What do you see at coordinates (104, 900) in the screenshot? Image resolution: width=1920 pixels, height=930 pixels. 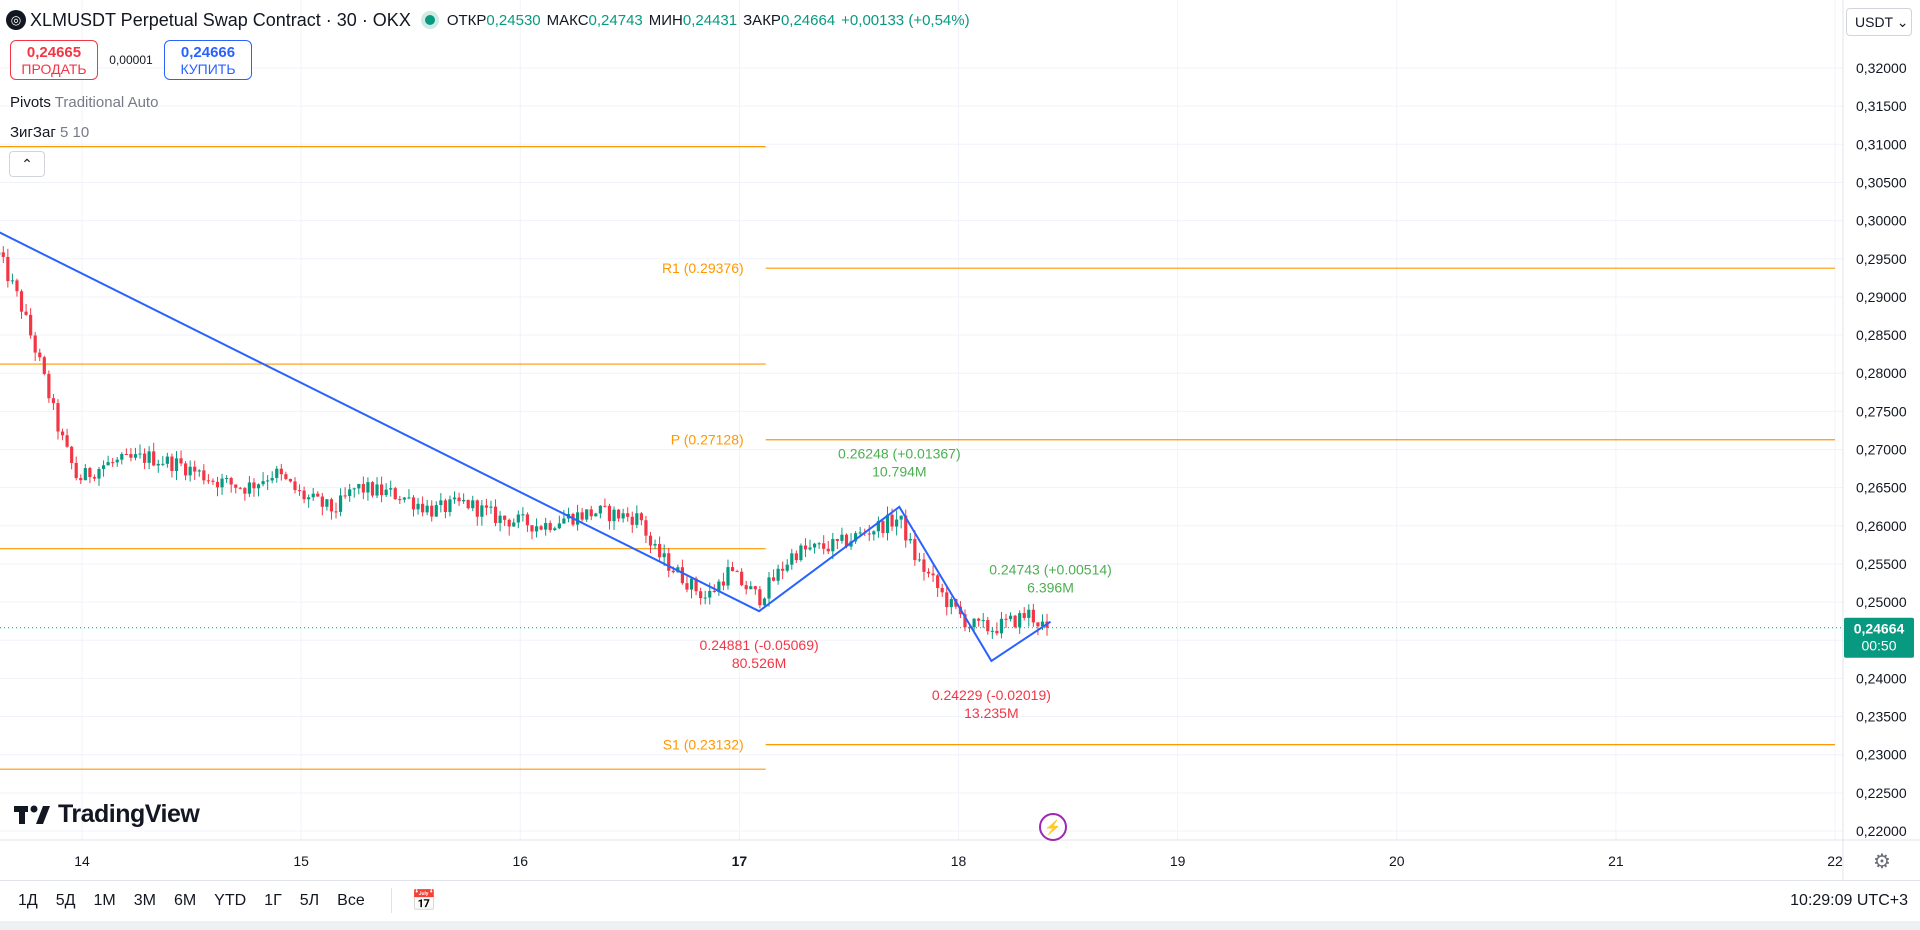 I see `range-1m-button: 1М` at bounding box center [104, 900].